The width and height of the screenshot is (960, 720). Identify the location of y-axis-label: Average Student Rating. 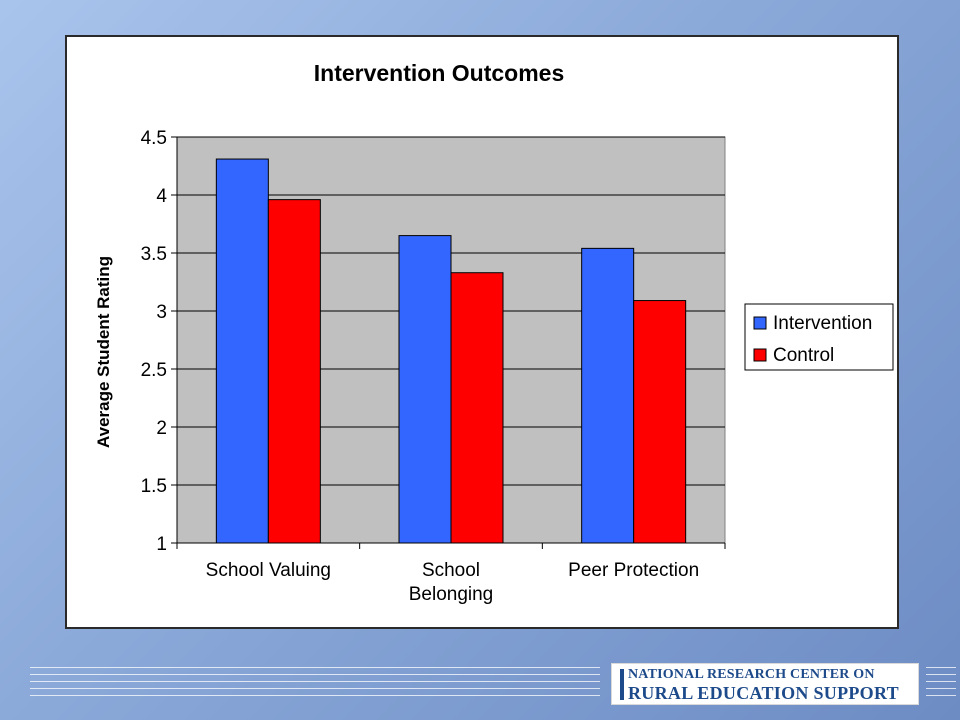
(103, 352).